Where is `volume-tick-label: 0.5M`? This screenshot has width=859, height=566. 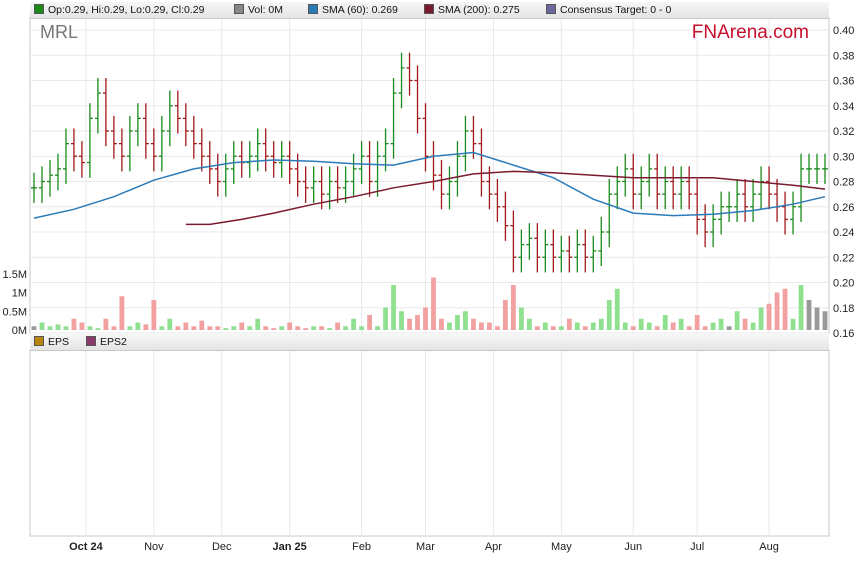 volume-tick-label: 0.5M is located at coordinates (15, 312).